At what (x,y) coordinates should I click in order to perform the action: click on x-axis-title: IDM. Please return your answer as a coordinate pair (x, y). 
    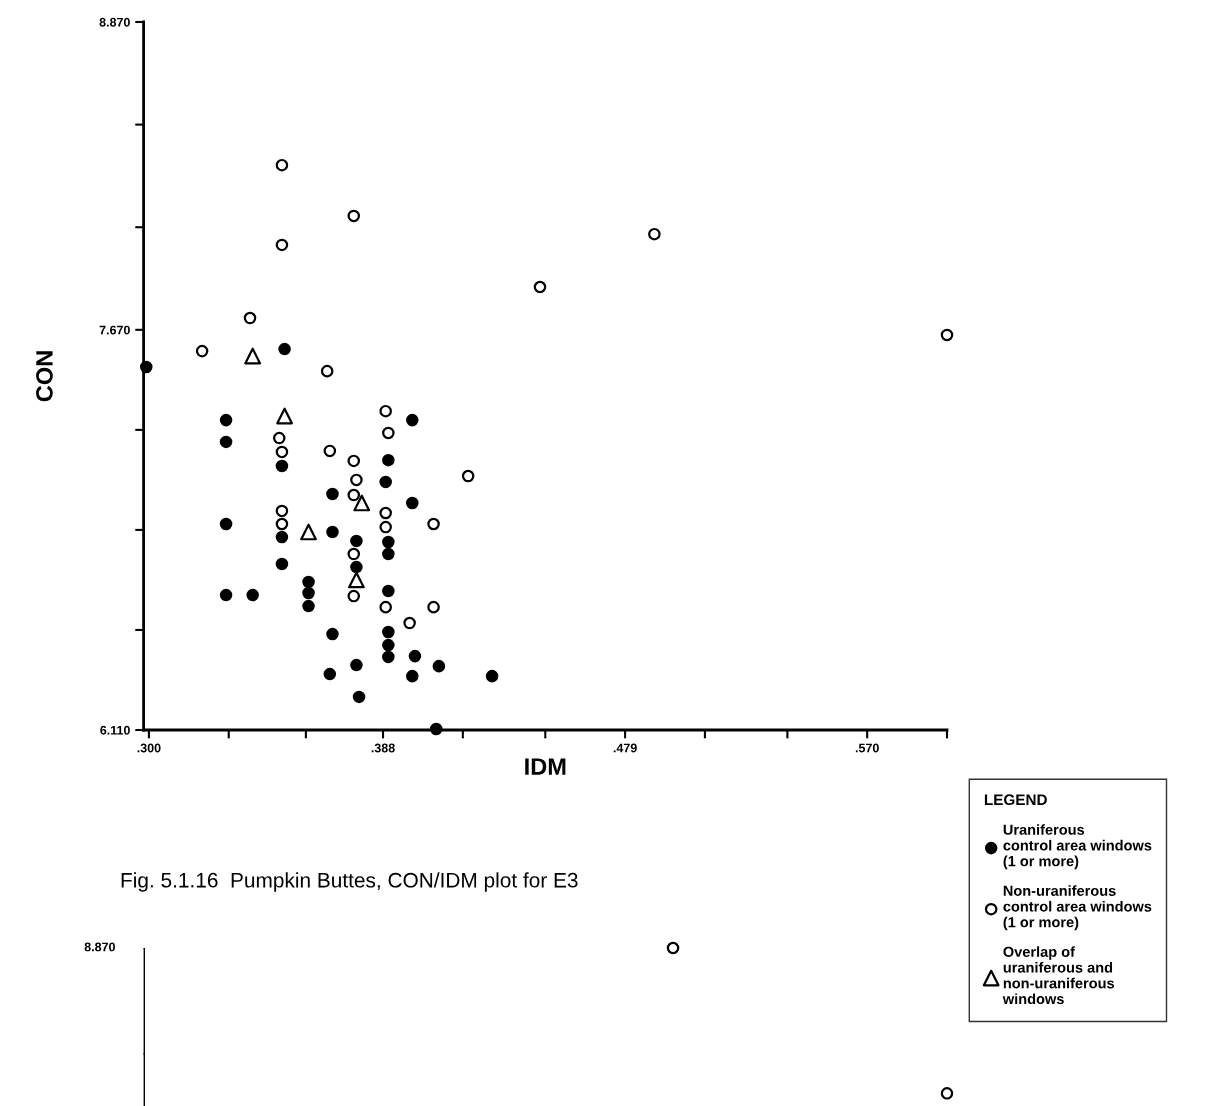
    Looking at the image, I should click on (545, 766).